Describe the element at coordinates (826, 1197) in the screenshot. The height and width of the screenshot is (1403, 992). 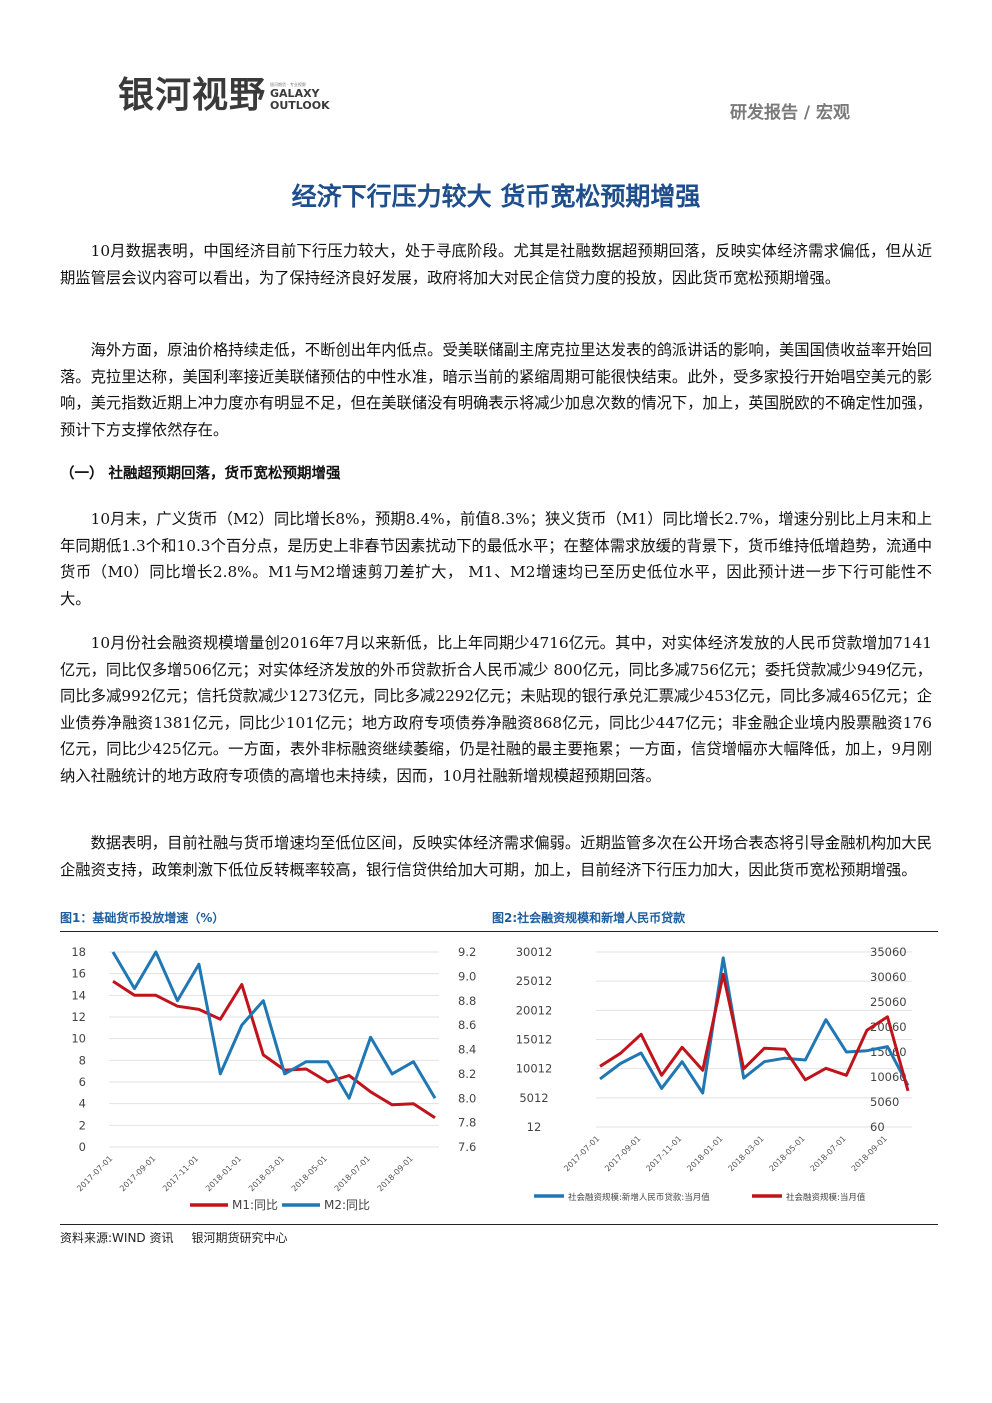
I see `legend-label: 社会融资规模:当月值` at that location.